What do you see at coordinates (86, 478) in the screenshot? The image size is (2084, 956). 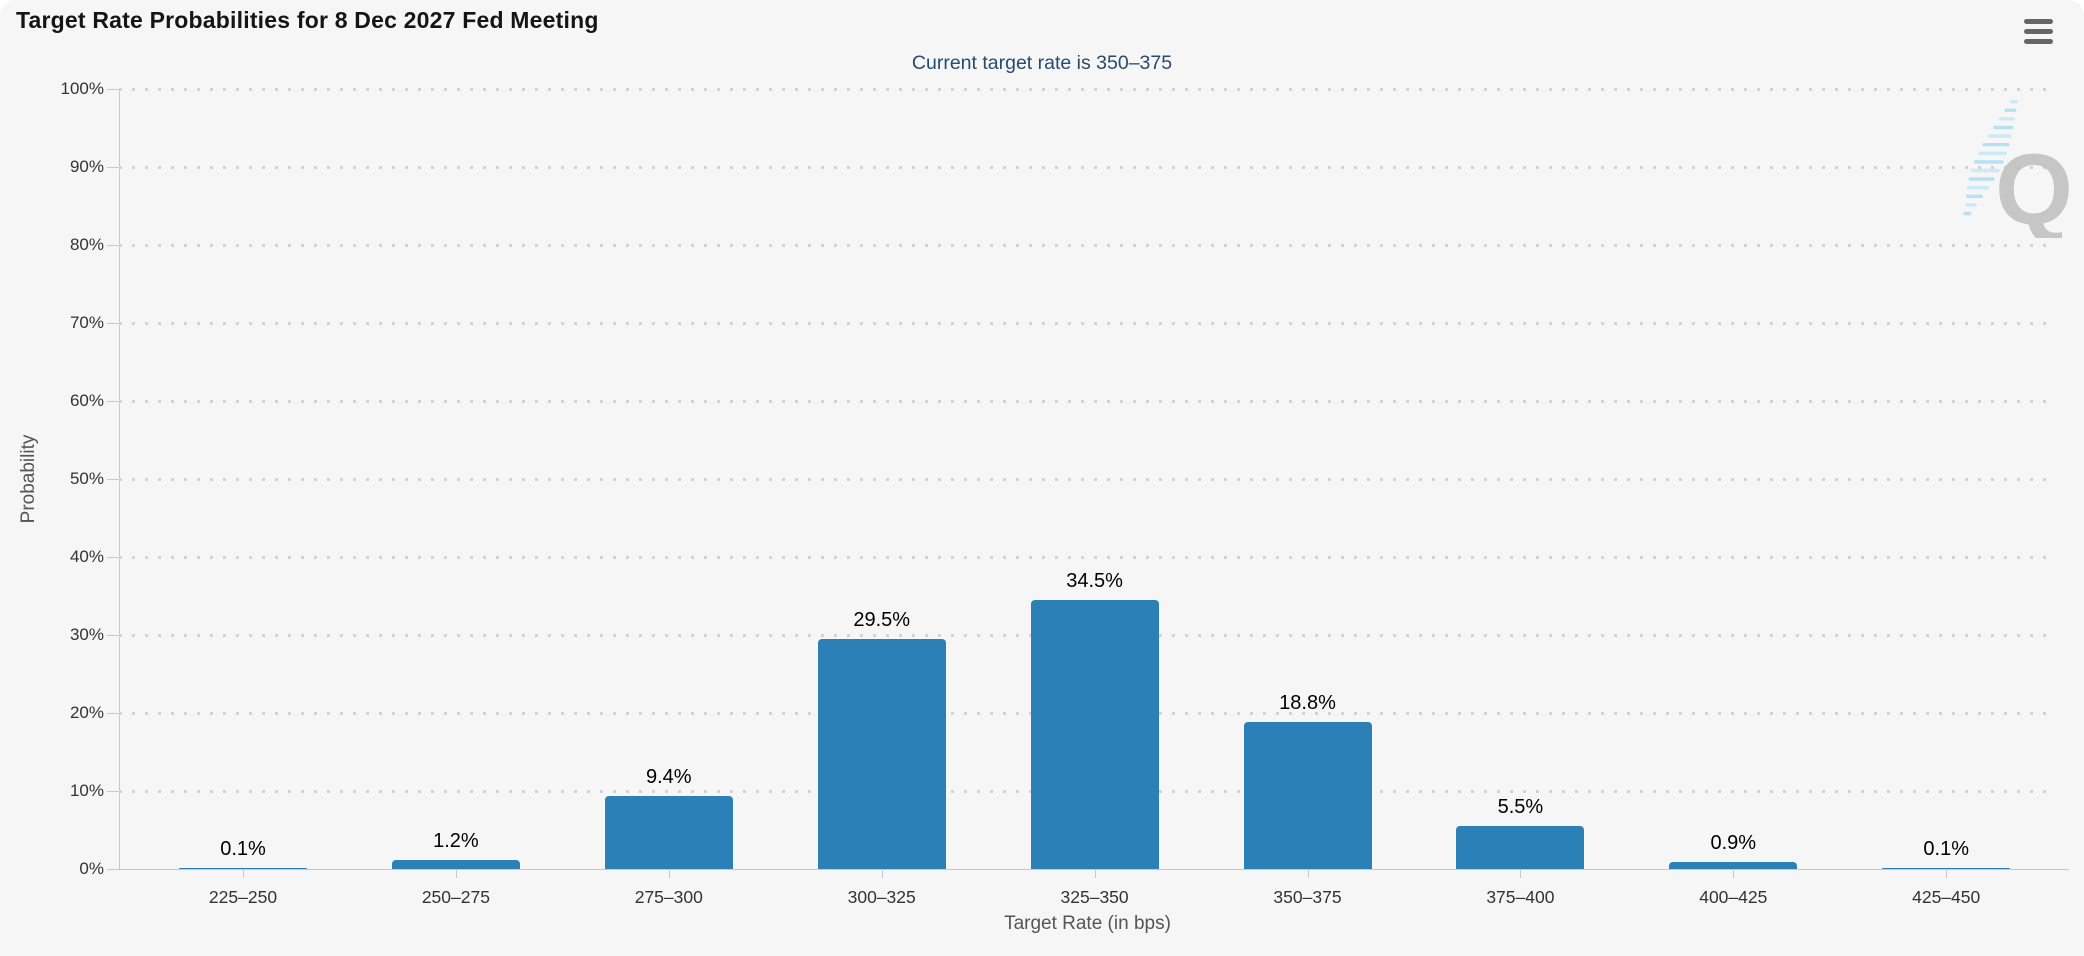 I see `y-axis-tick-label: 50%` at bounding box center [86, 478].